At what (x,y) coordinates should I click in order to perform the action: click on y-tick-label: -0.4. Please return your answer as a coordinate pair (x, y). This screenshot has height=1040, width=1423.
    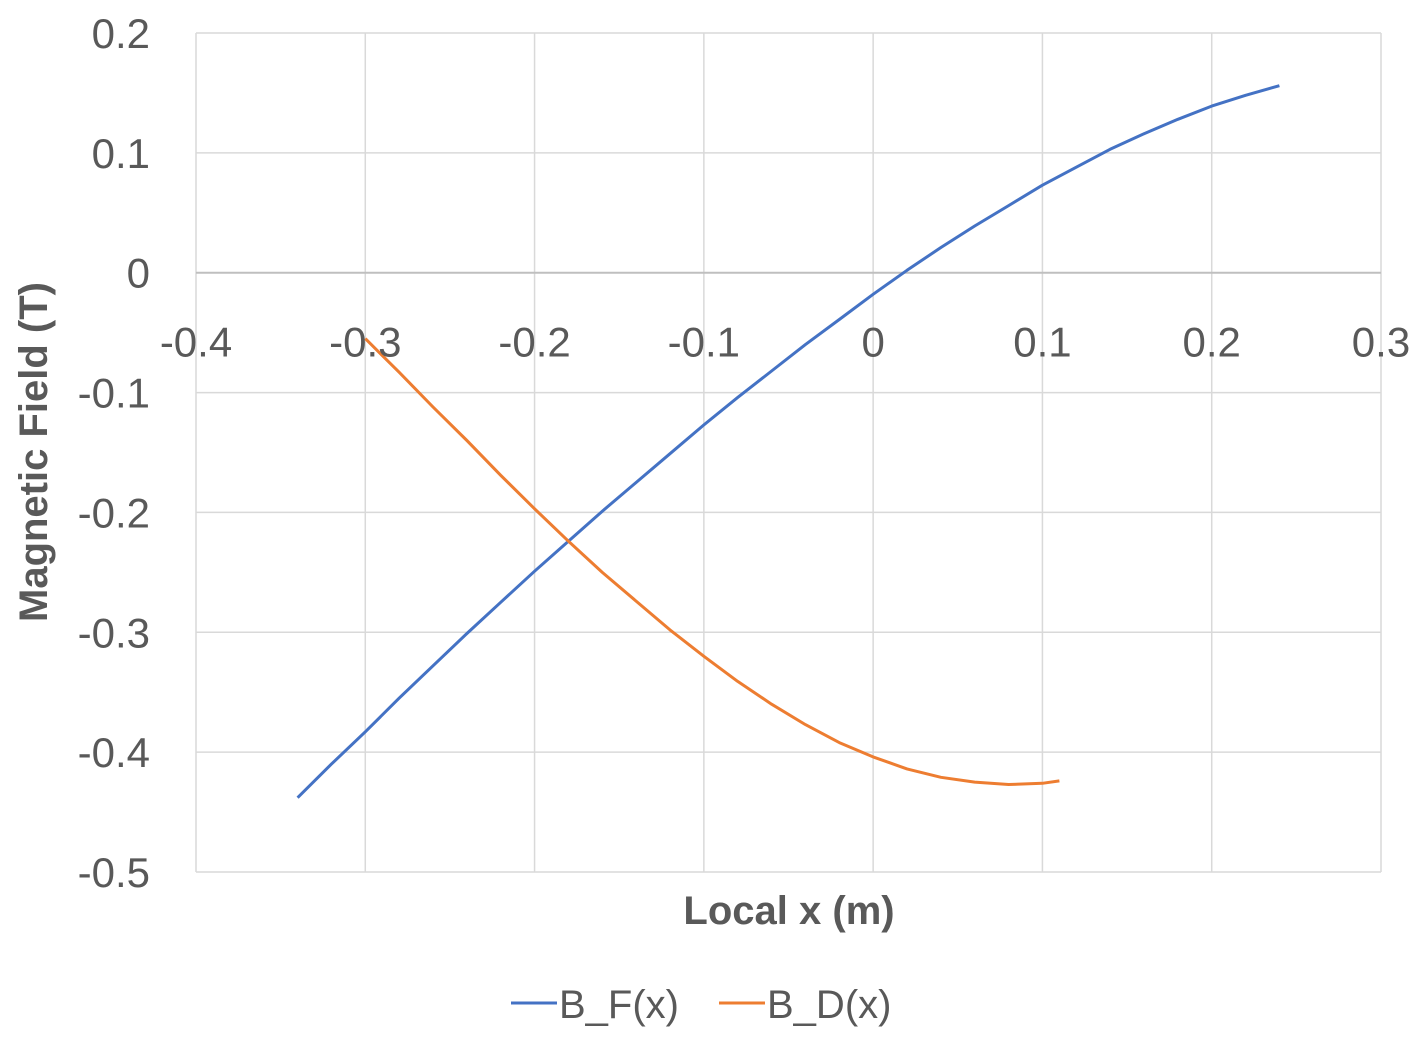
    Looking at the image, I should click on (114, 752).